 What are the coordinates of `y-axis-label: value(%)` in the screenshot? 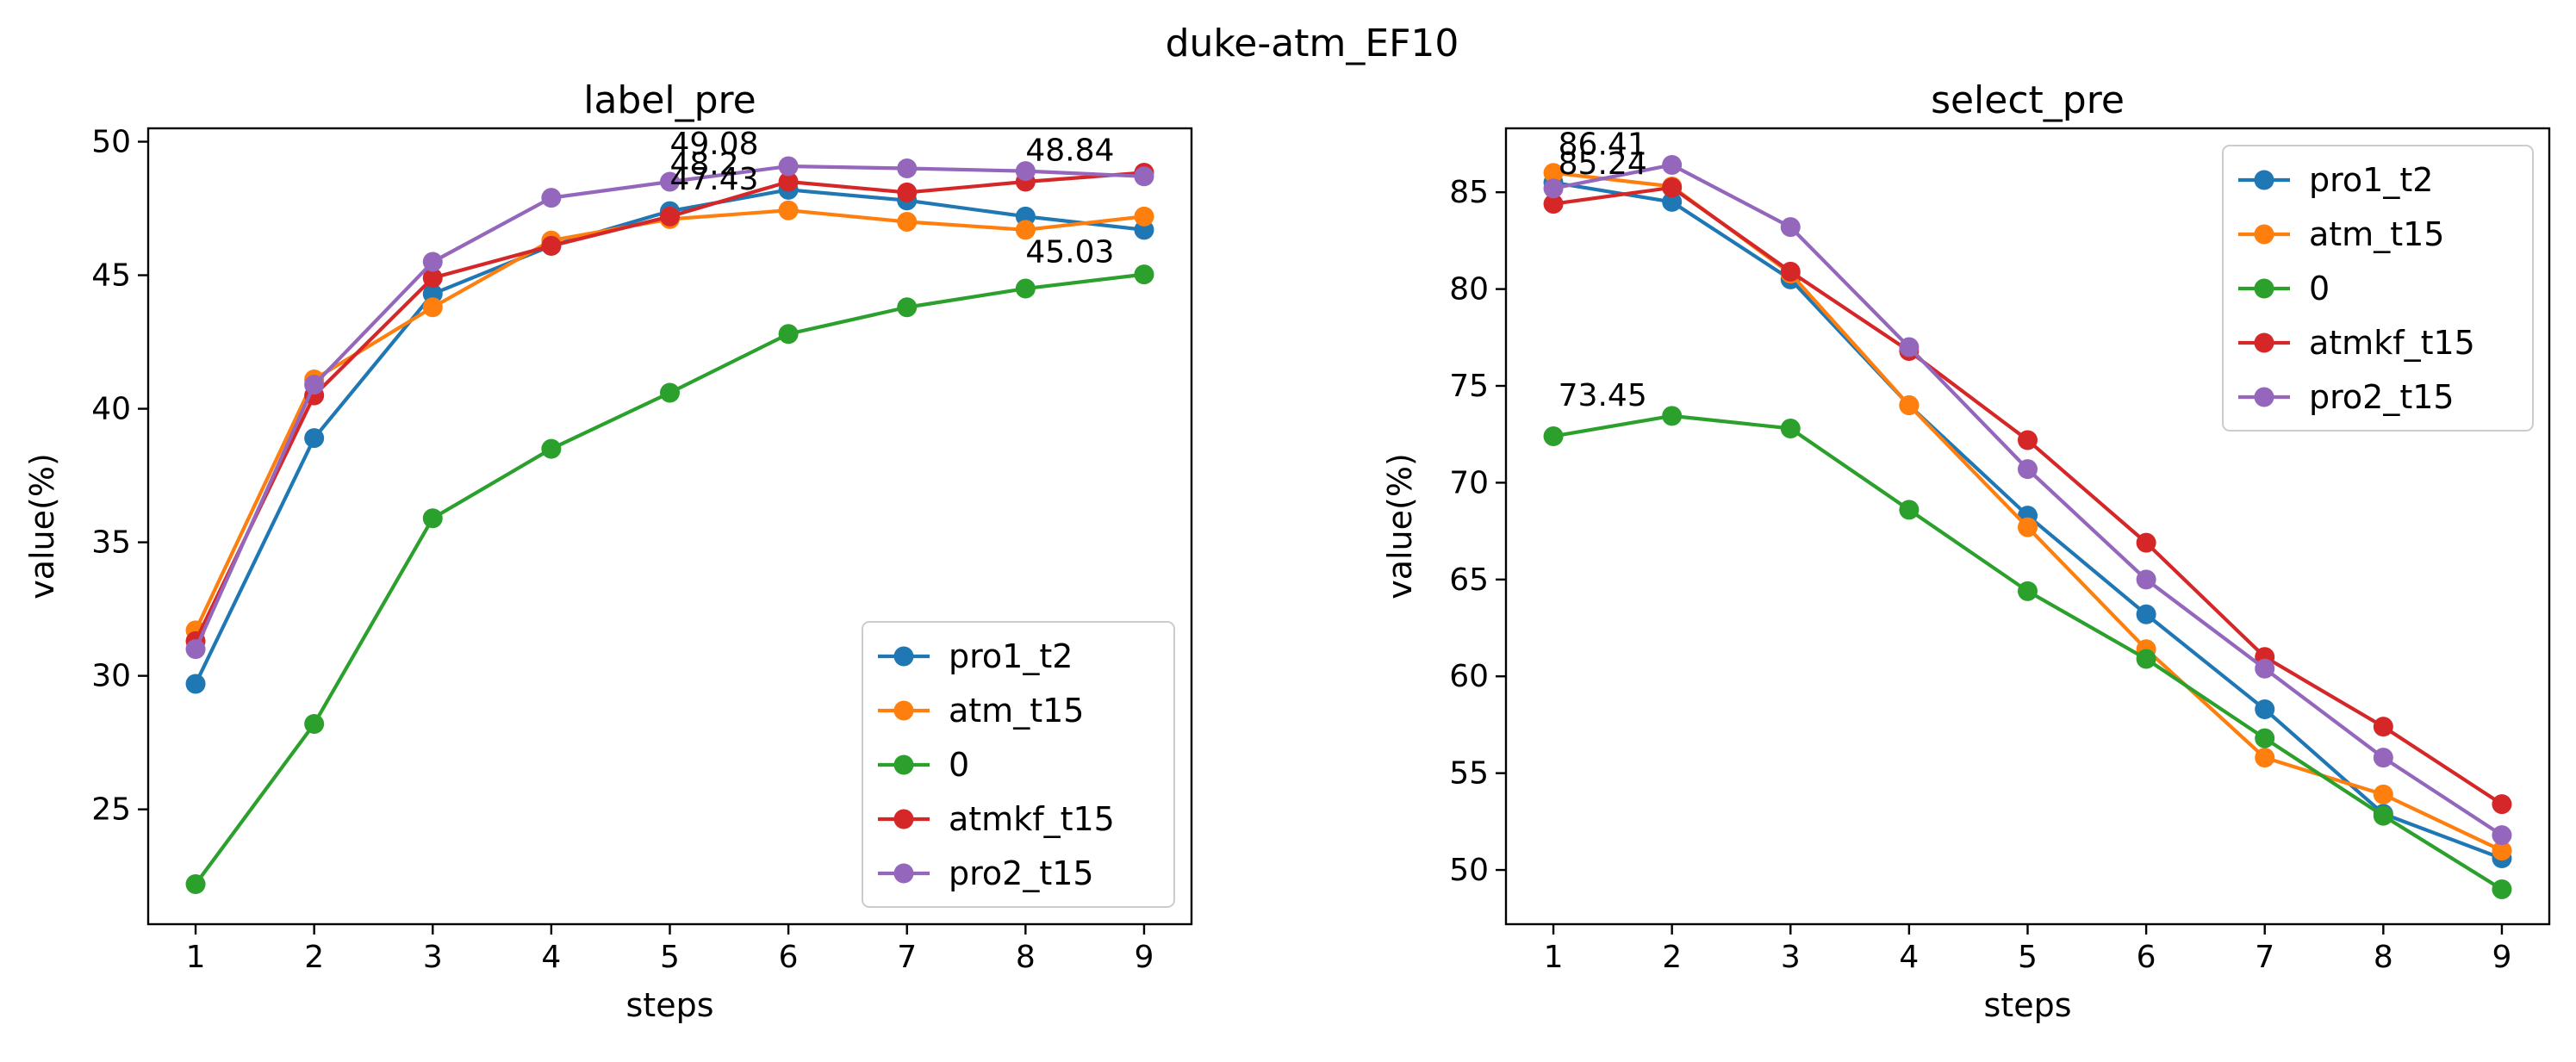 It's located at (42, 526).